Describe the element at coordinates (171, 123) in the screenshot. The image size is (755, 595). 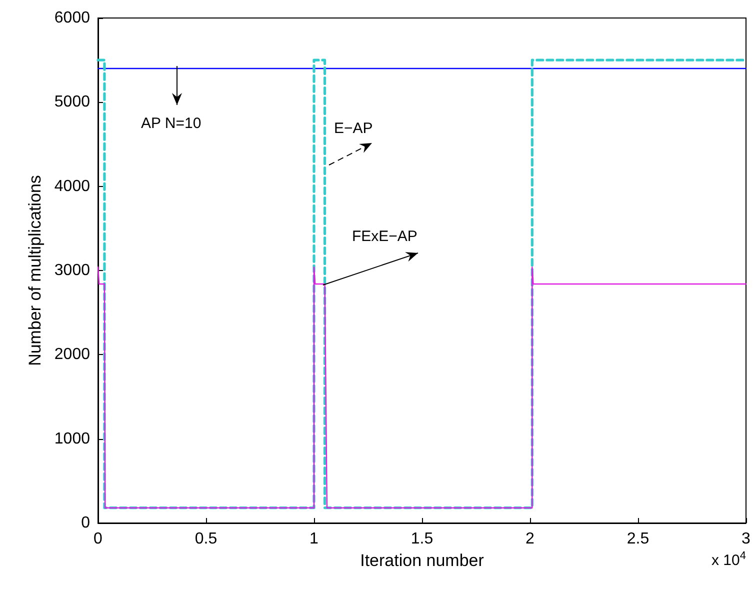
I see `text: AP N=10` at that location.